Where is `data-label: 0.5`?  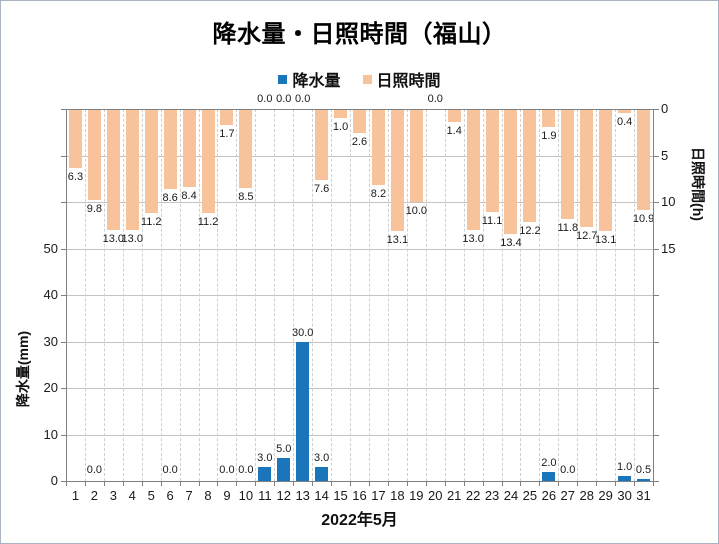 data-label: 0.5 is located at coordinates (643, 469).